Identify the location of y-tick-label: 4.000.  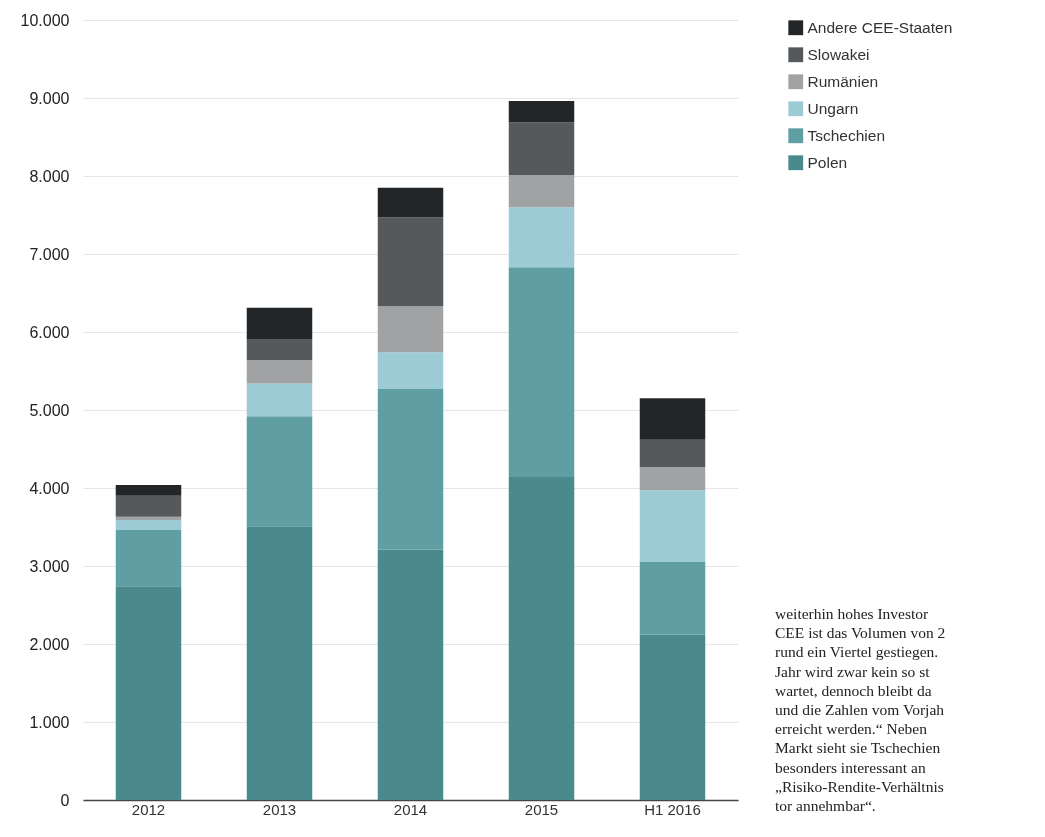
(49, 488).